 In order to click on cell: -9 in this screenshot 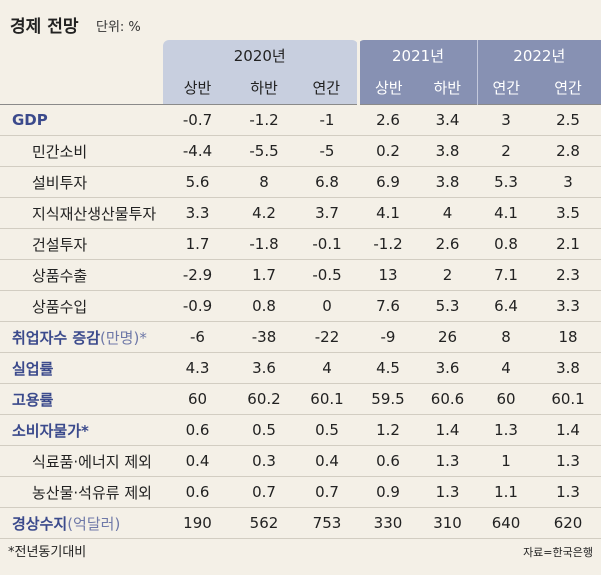, I will do `click(388, 337)`.